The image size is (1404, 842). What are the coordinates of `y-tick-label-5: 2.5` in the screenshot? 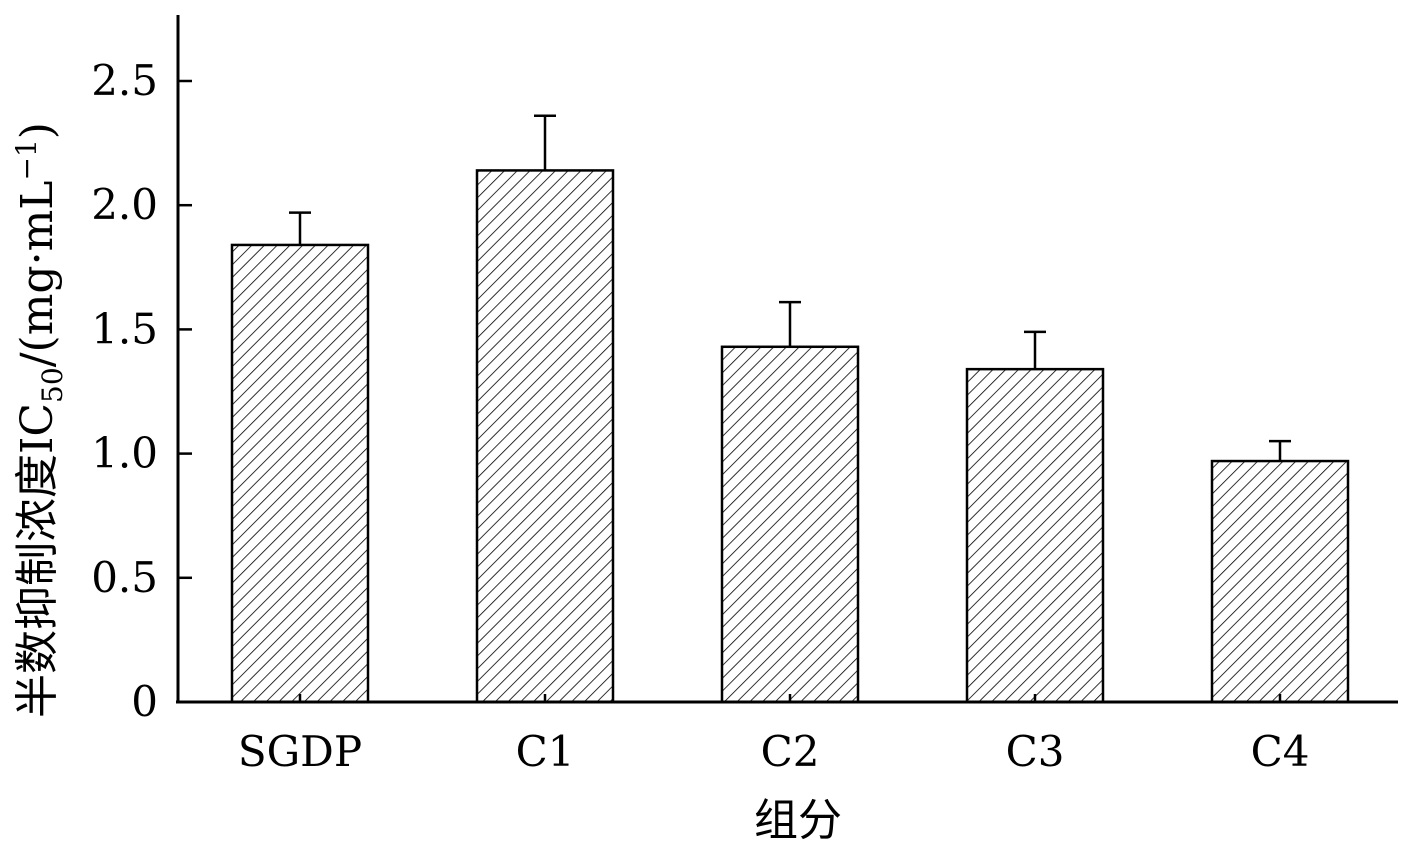 It's located at (124, 80).